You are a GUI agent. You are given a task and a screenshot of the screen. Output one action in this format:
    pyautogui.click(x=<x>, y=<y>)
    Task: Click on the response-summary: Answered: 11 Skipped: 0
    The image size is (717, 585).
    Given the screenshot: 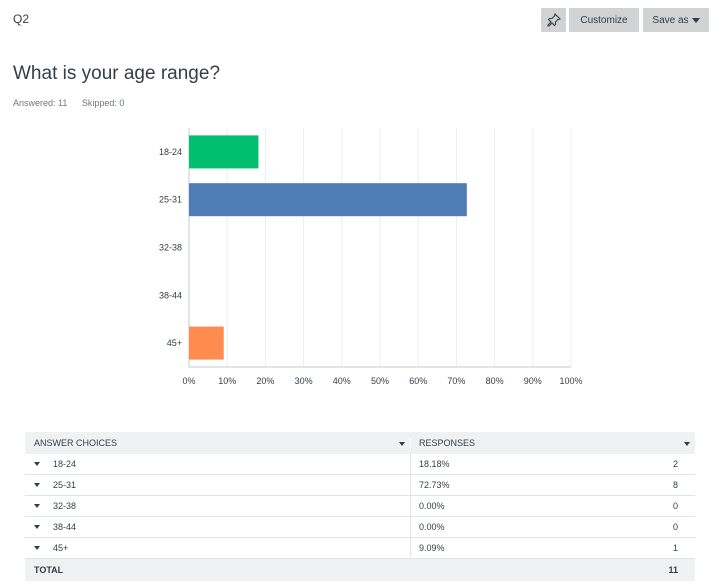 What is the action you would take?
    pyautogui.click(x=74, y=103)
    